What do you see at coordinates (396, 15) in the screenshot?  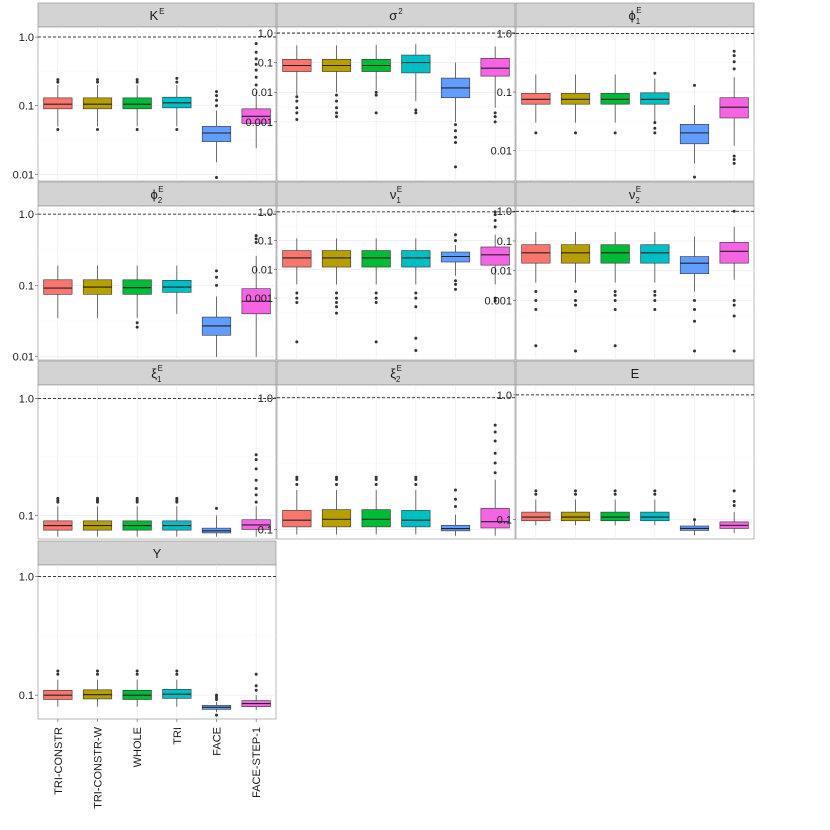 I see `panel-title: σ2` at bounding box center [396, 15].